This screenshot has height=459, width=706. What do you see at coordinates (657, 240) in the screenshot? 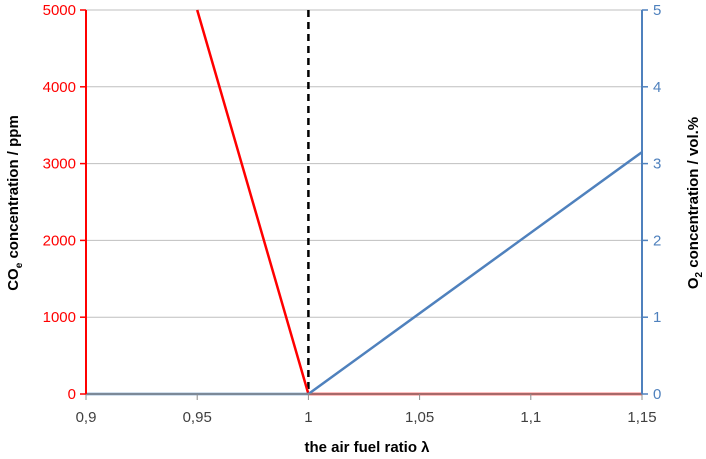
I see `y-right-tick-label: 2` at bounding box center [657, 240].